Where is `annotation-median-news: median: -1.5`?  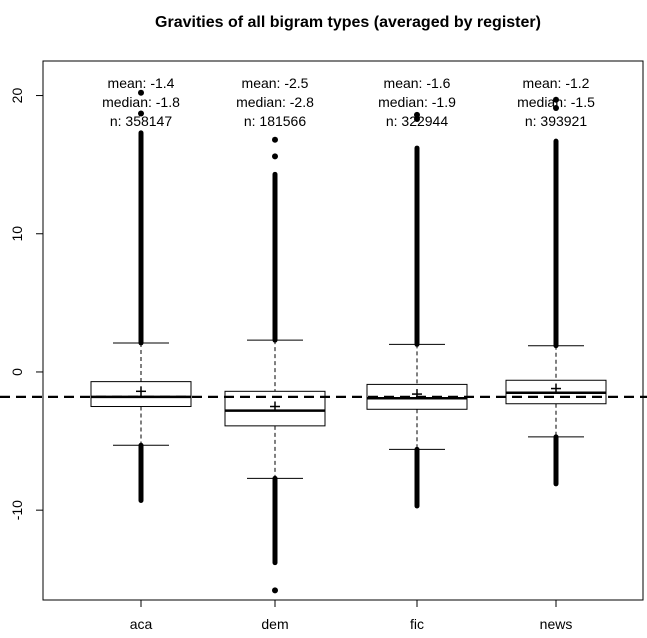
annotation-median-news: median: -1.5 is located at coordinates (556, 102).